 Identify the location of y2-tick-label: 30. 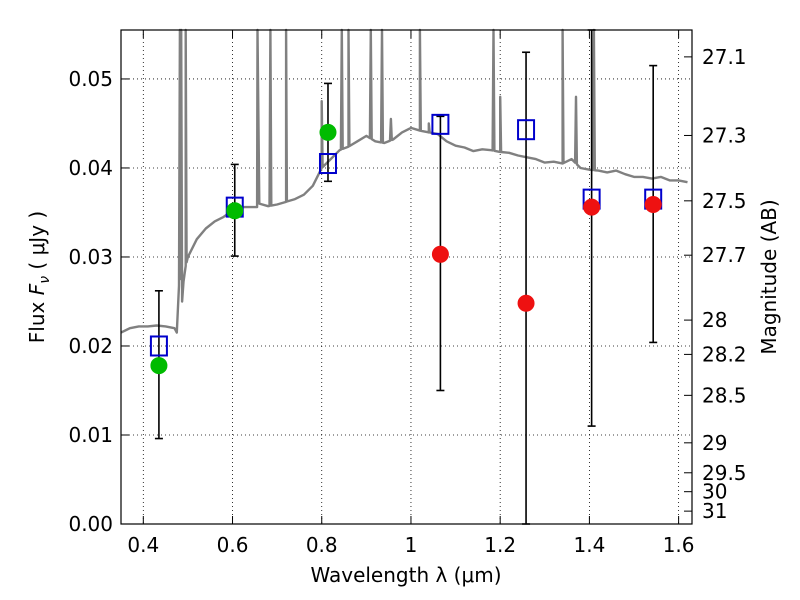
(714, 492).